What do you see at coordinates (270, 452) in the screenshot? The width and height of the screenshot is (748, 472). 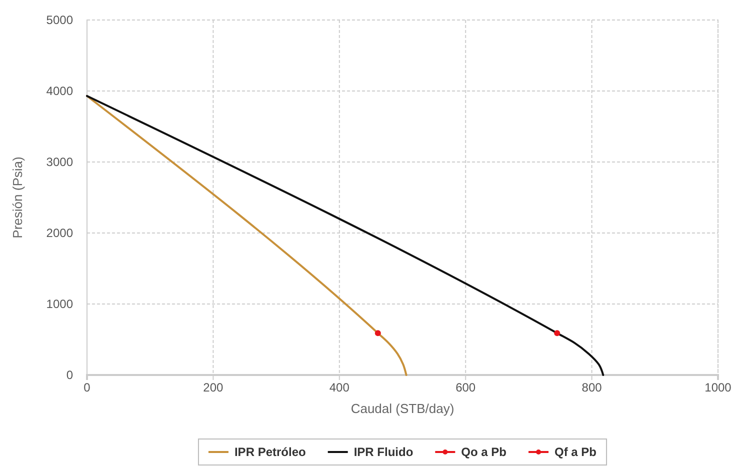 I see `legend-label: IPR Petróleo` at bounding box center [270, 452].